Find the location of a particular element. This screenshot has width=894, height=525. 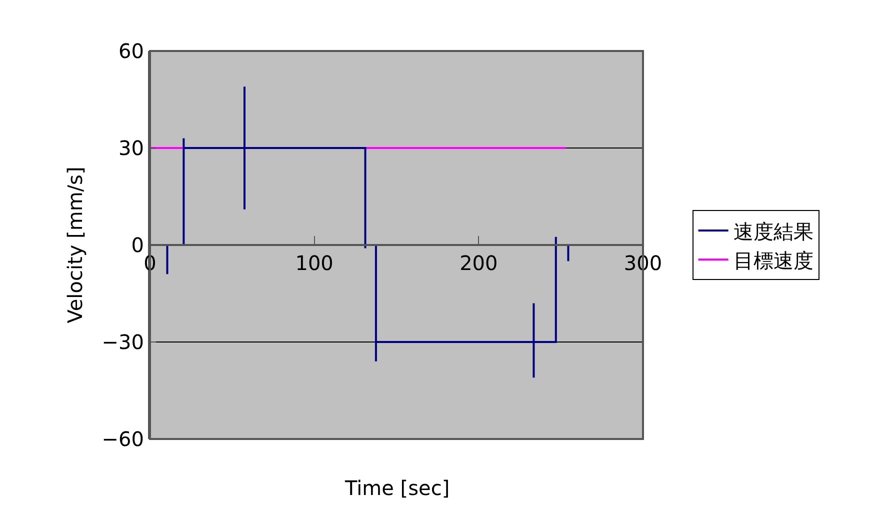

legend-label: 目標速度 is located at coordinates (773, 260).